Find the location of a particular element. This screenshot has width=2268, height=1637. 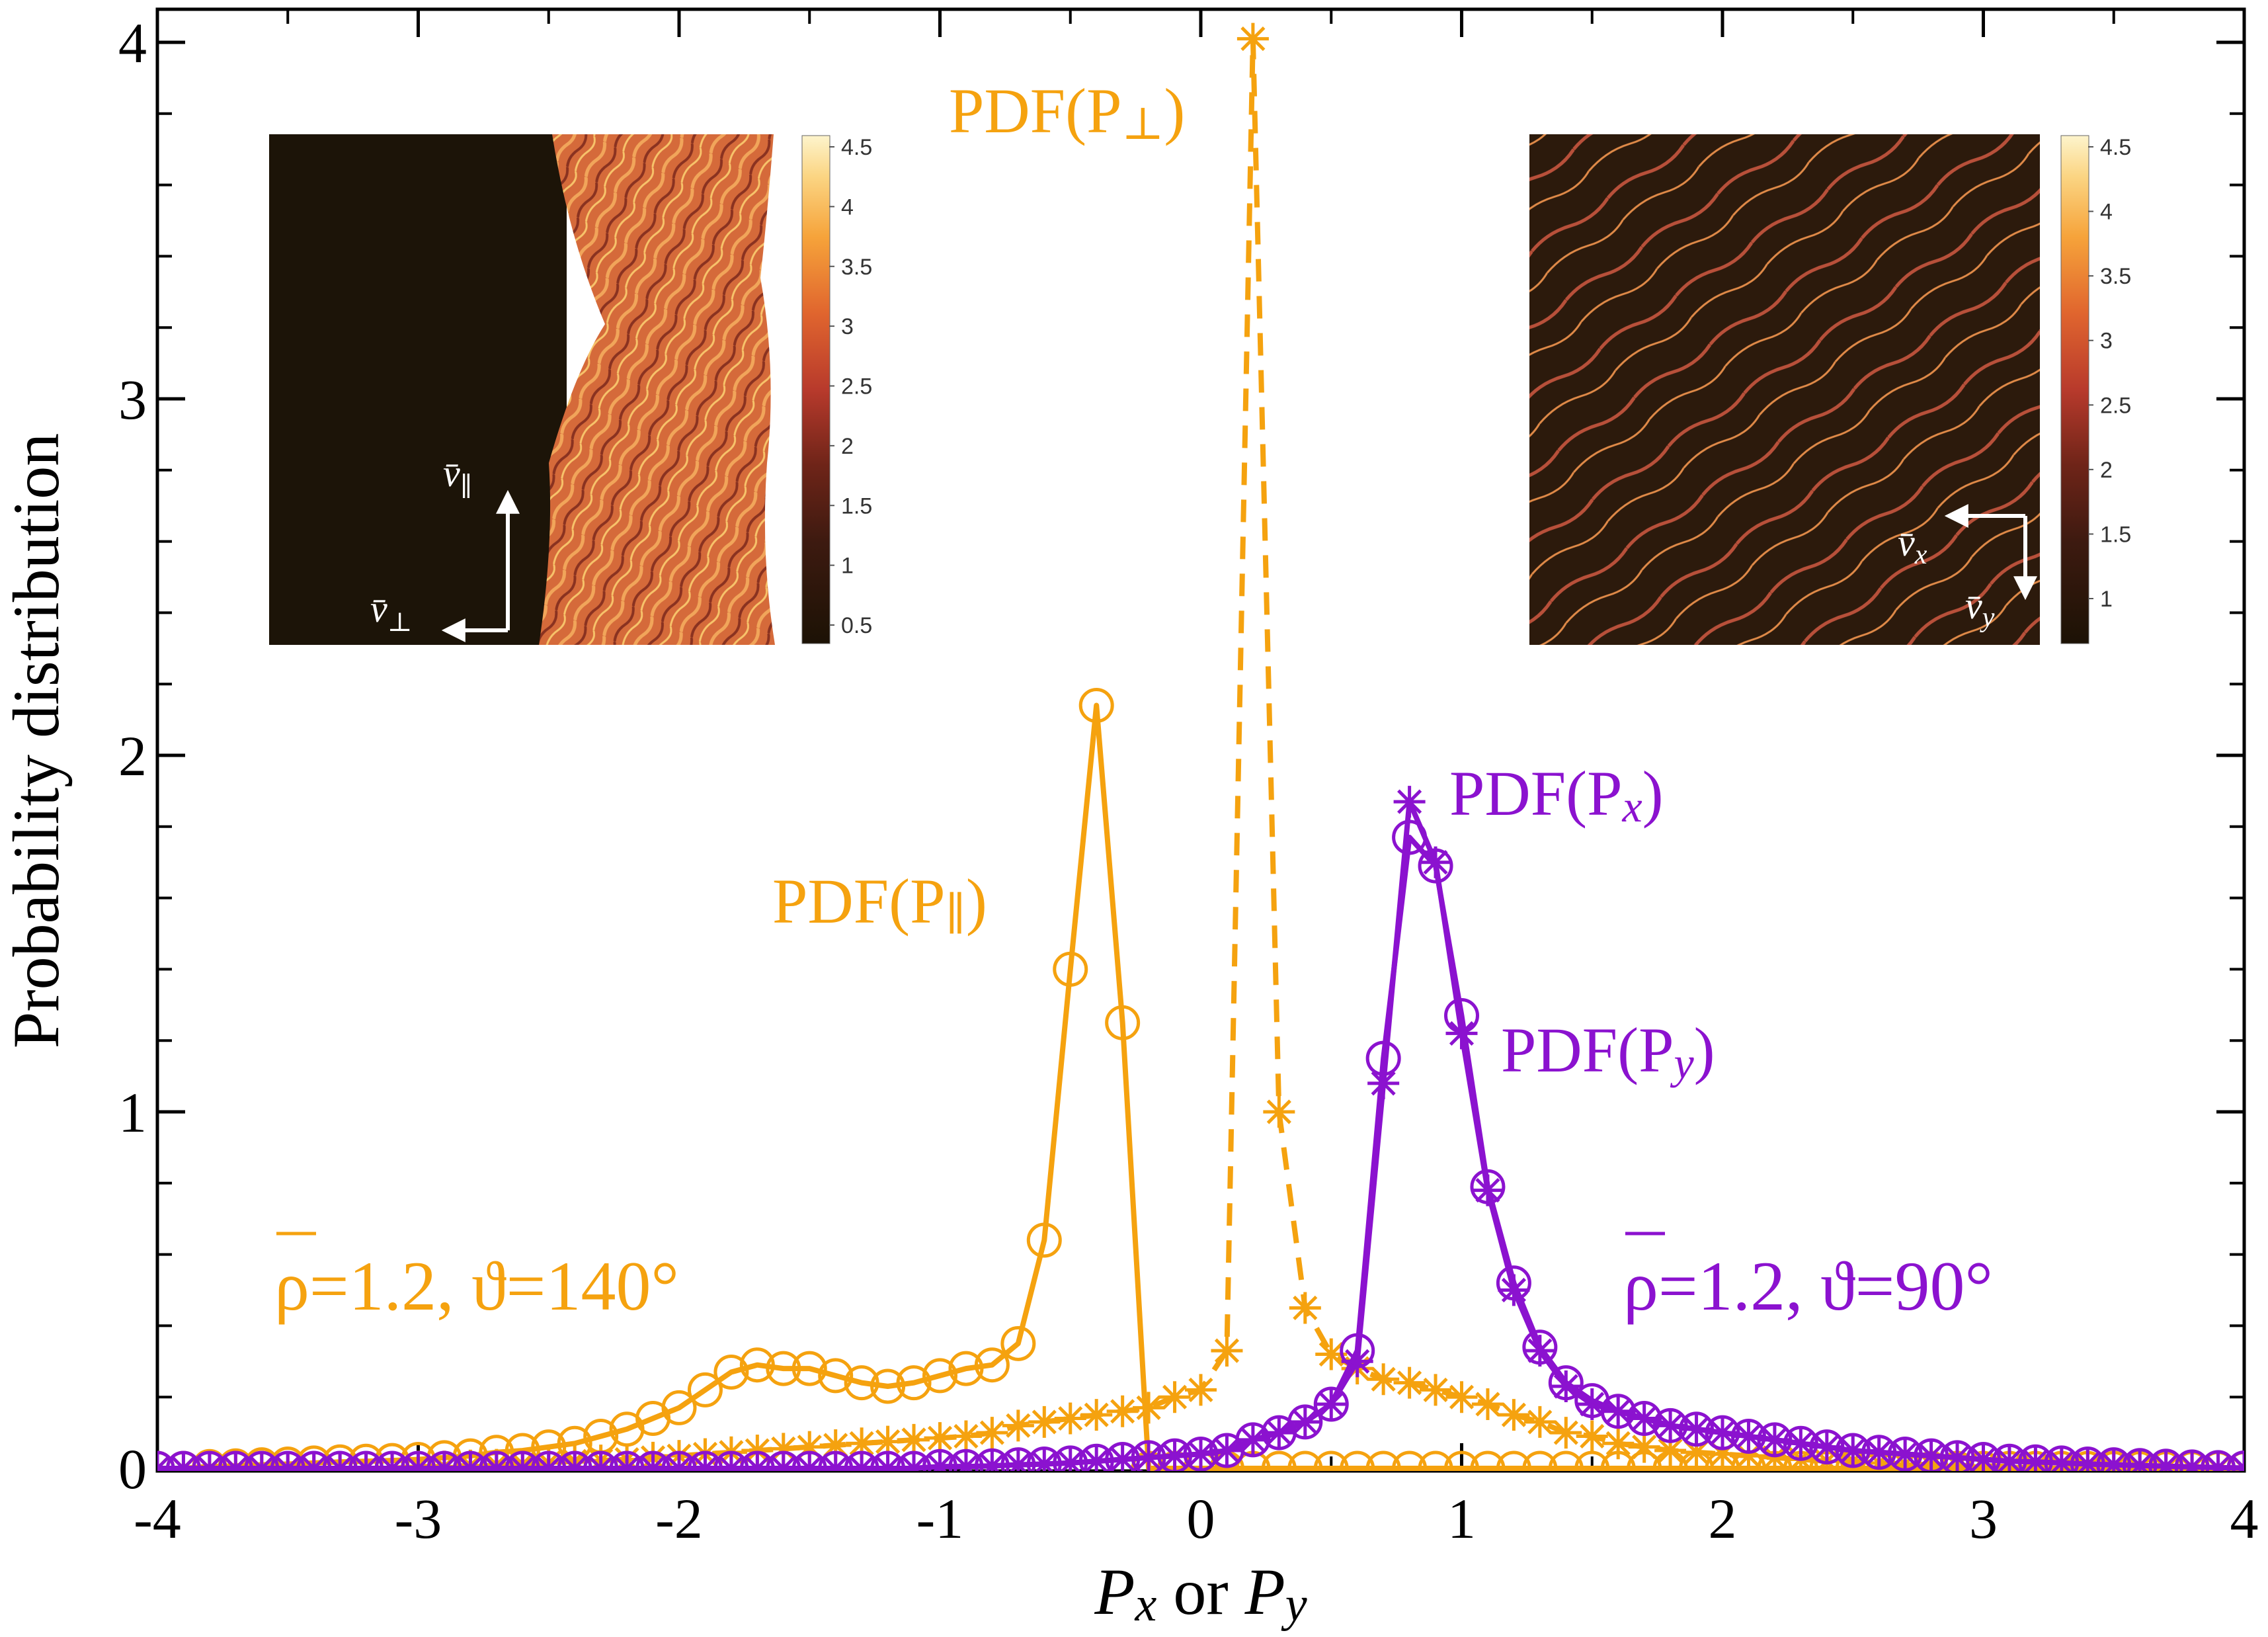

y-tick-label: 1 is located at coordinates (132, 1112).